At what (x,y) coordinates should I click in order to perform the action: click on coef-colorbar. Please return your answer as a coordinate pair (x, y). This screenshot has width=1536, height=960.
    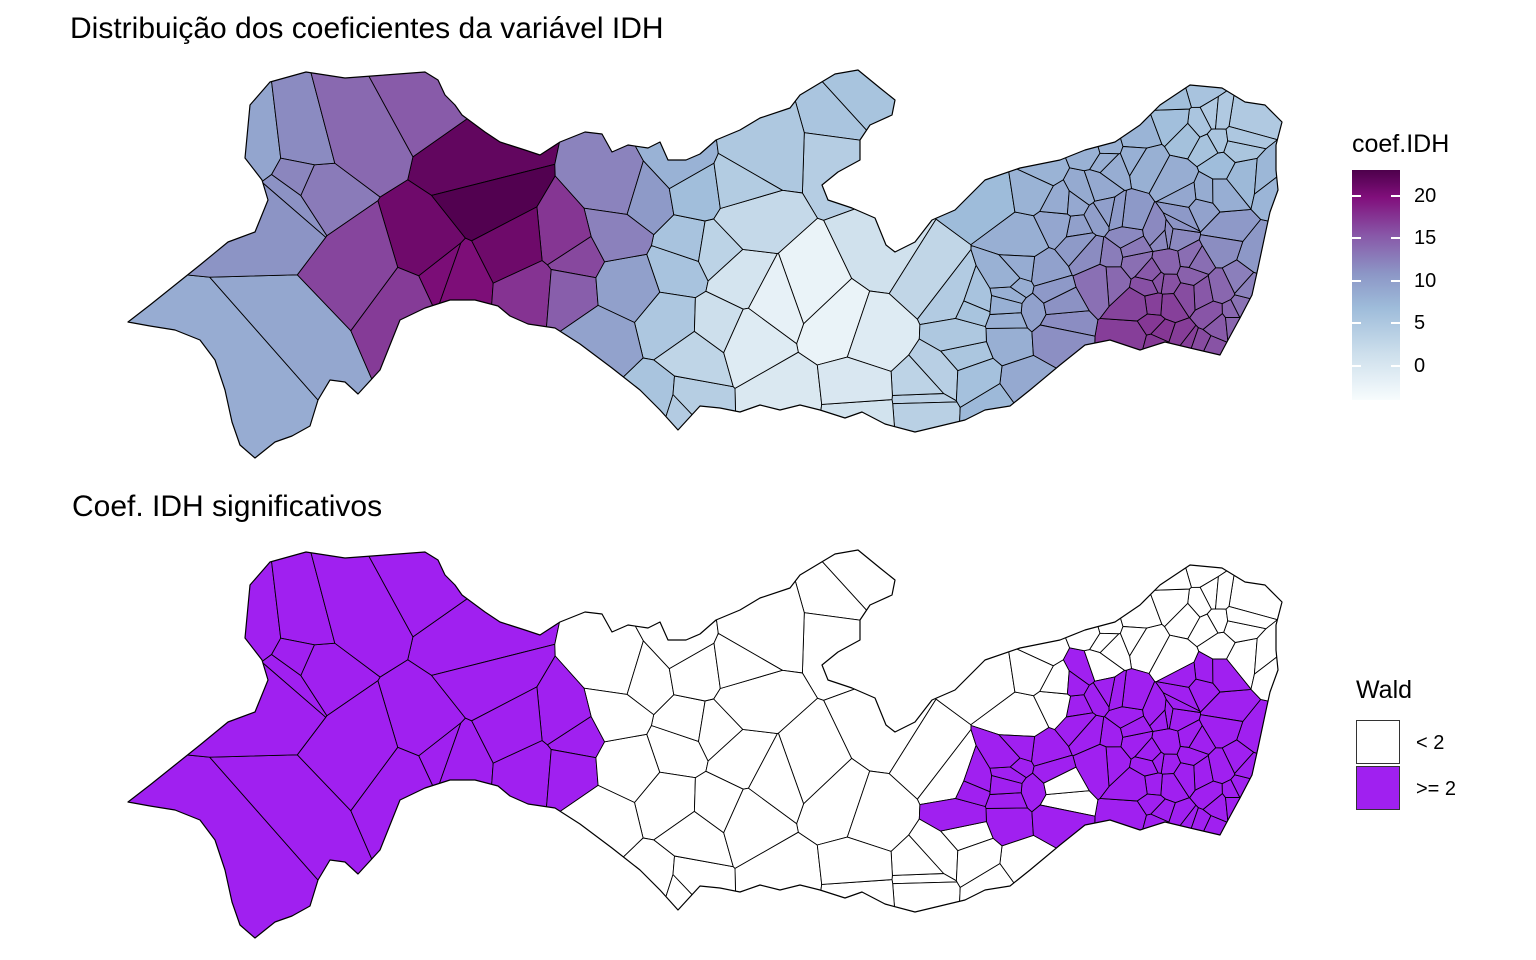
    Looking at the image, I should click on (1376, 285).